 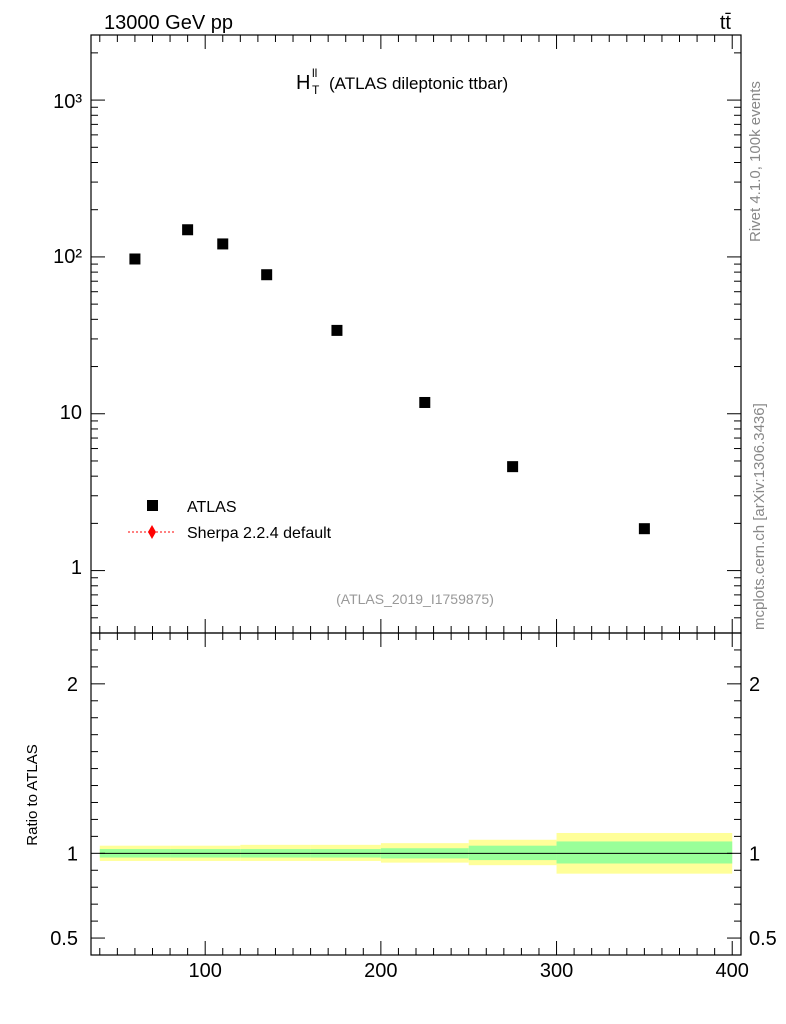 What do you see at coordinates (32, 794) in the screenshot?
I see `ratio-y-axis-label: Ratio to ATLAS` at bounding box center [32, 794].